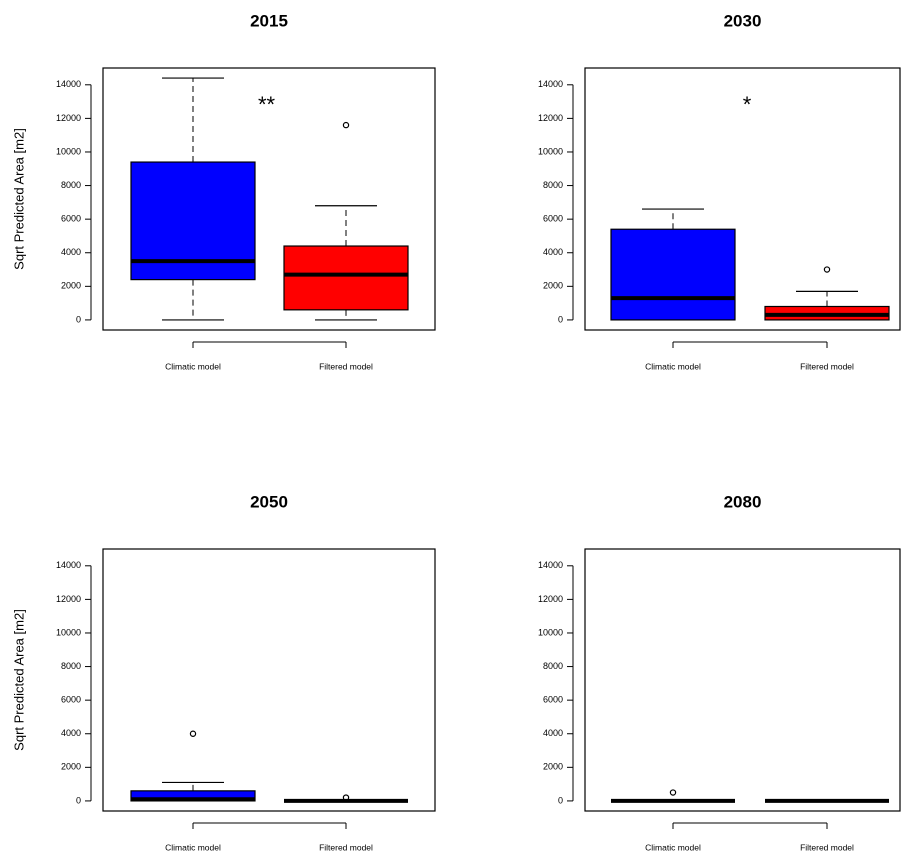 This screenshot has width=905, height=856. Describe the element at coordinates (743, 20) in the screenshot. I see `panel-title: 2030` at that location.